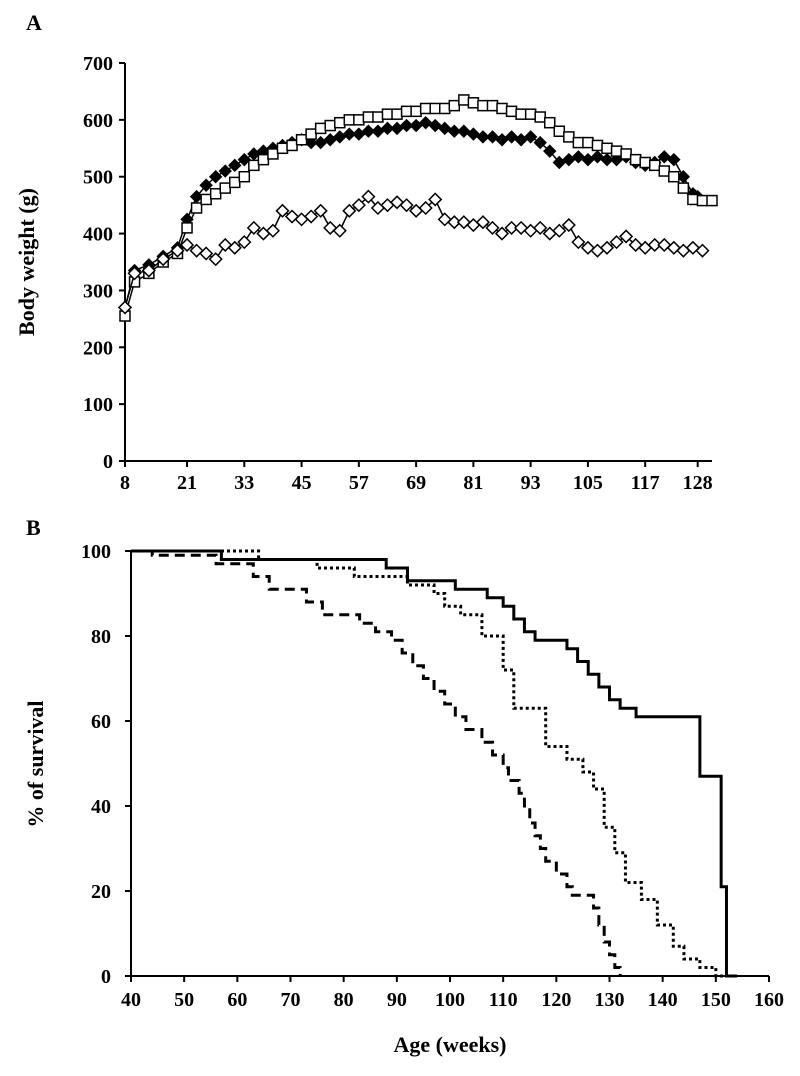  I want to click on panel-b-x-ticks: 40 50 60 70 80 90 100 110 120 130 140 150 160, so click(452, 993).